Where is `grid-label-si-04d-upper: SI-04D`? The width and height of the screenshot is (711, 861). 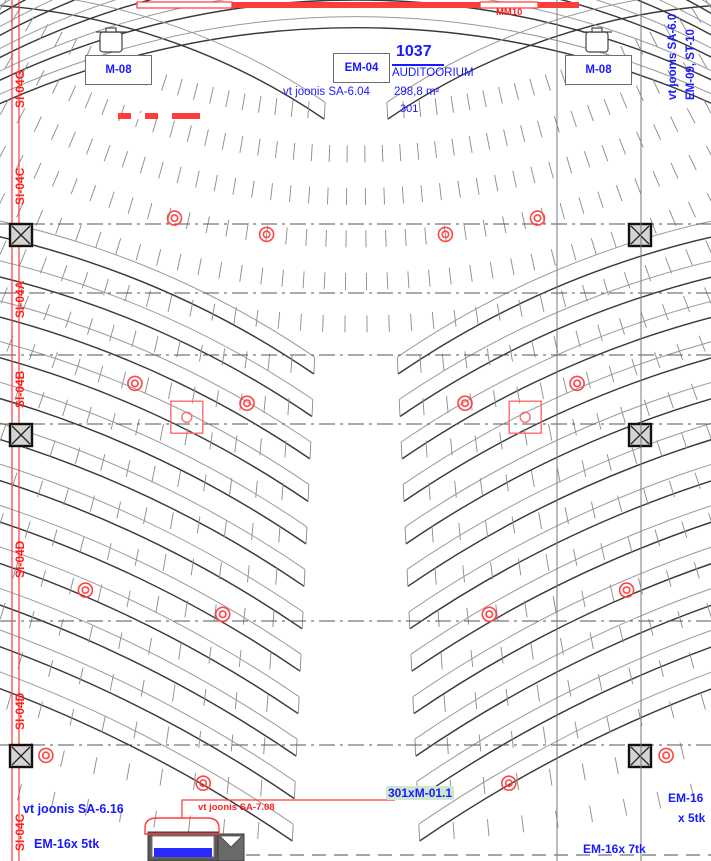 grid-label-si-04d-upper: SI-04D is located at coordinates (20, 559).